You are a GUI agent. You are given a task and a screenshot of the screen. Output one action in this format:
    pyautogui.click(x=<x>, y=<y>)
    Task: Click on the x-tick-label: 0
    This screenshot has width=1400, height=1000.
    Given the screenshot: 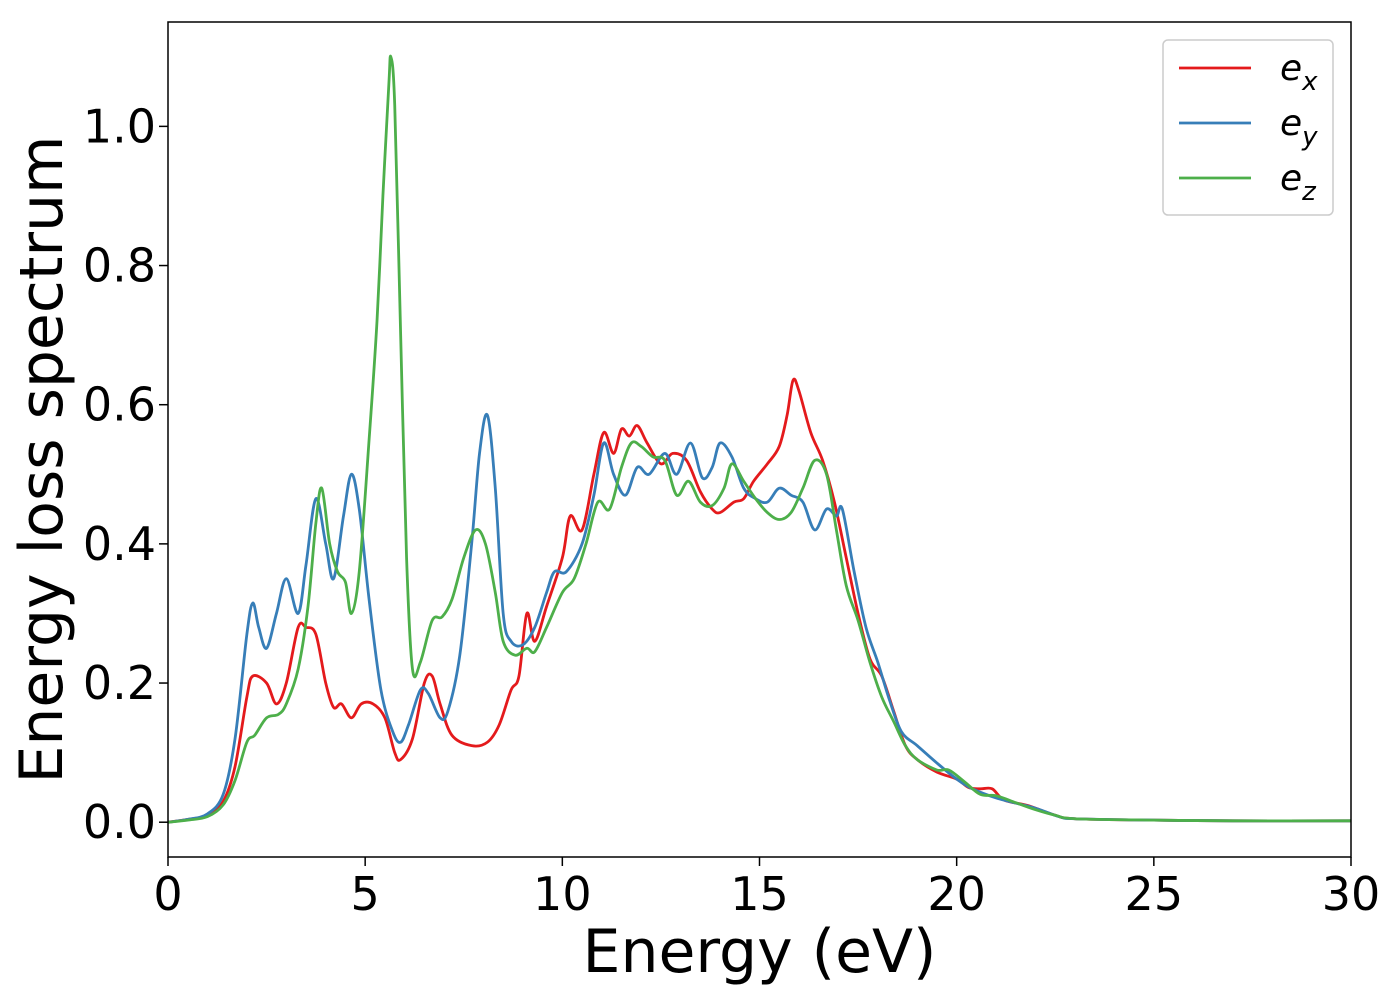 What is the action you would take?
    pyautogui.click(x=167, y=894)
    